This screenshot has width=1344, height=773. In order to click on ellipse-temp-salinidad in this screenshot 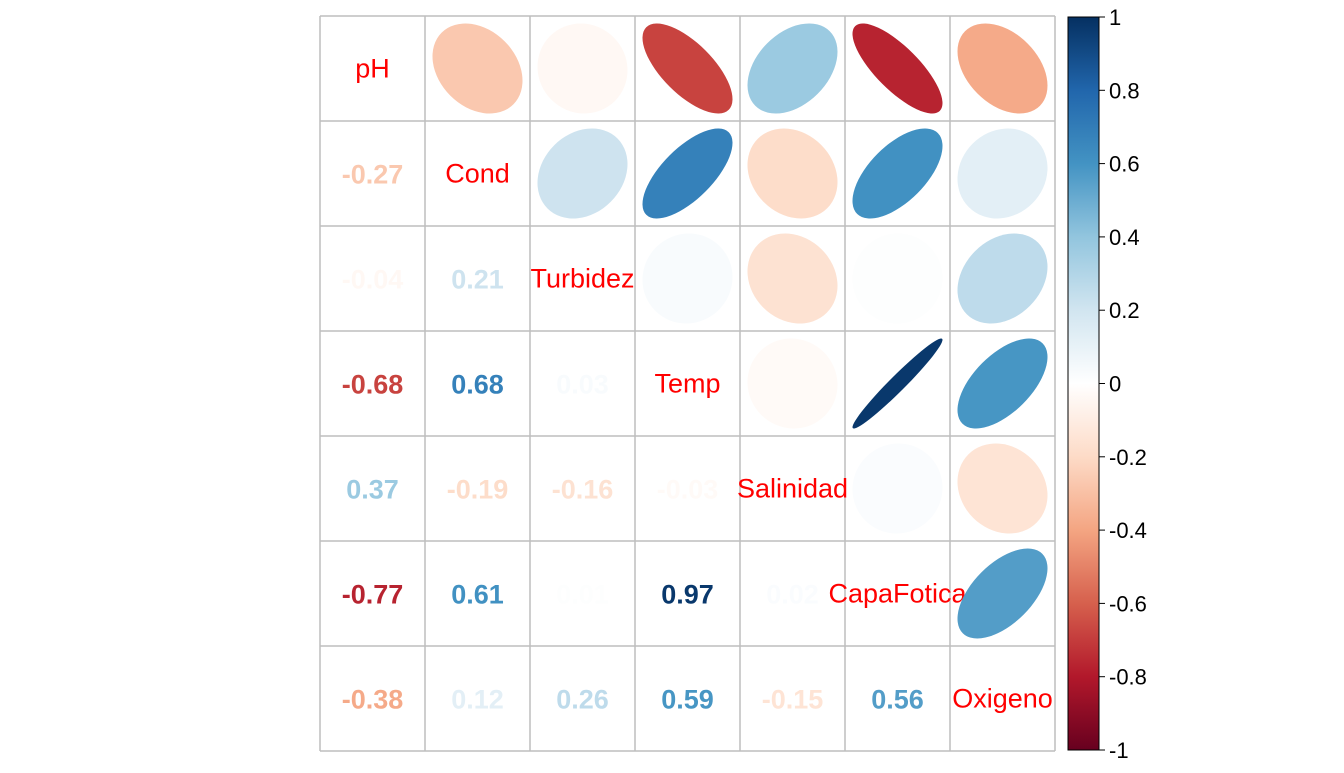, I will do `click(792, 383)`.